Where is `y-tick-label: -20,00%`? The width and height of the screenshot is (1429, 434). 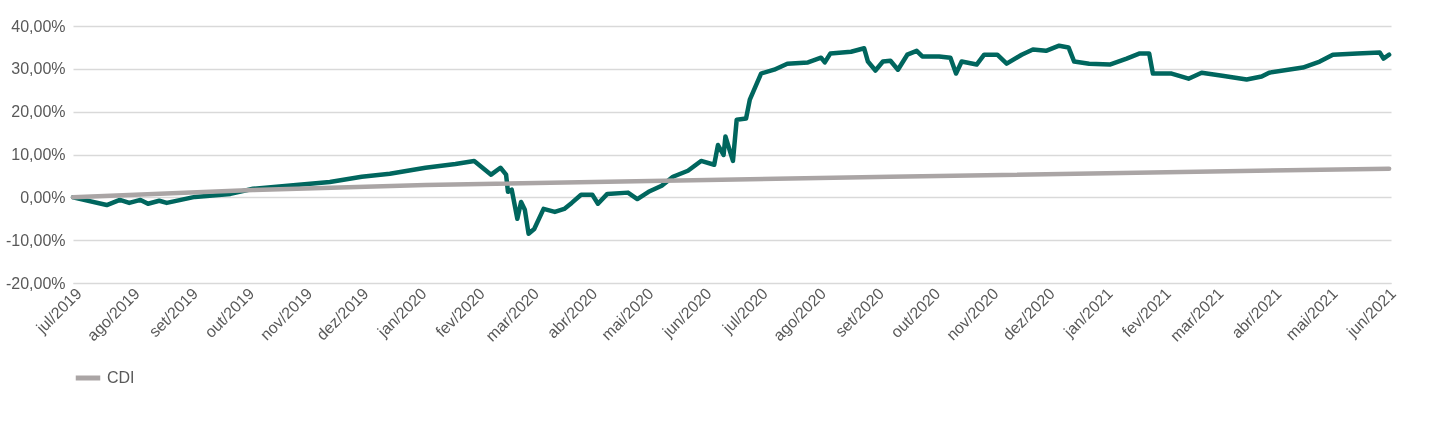 y-tick-label: -20,00% is located at coordinates (35, 283).